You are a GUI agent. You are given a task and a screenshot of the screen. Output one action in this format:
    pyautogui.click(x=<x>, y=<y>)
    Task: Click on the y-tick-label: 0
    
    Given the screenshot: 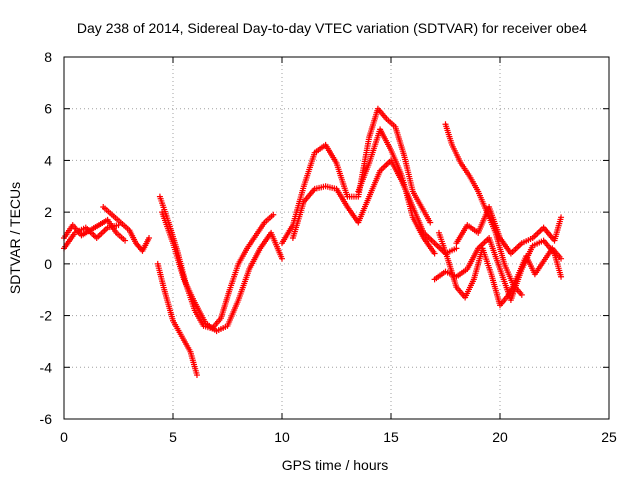 What is the action you would take?
    pyautogui.click(x=48, y=264)
    